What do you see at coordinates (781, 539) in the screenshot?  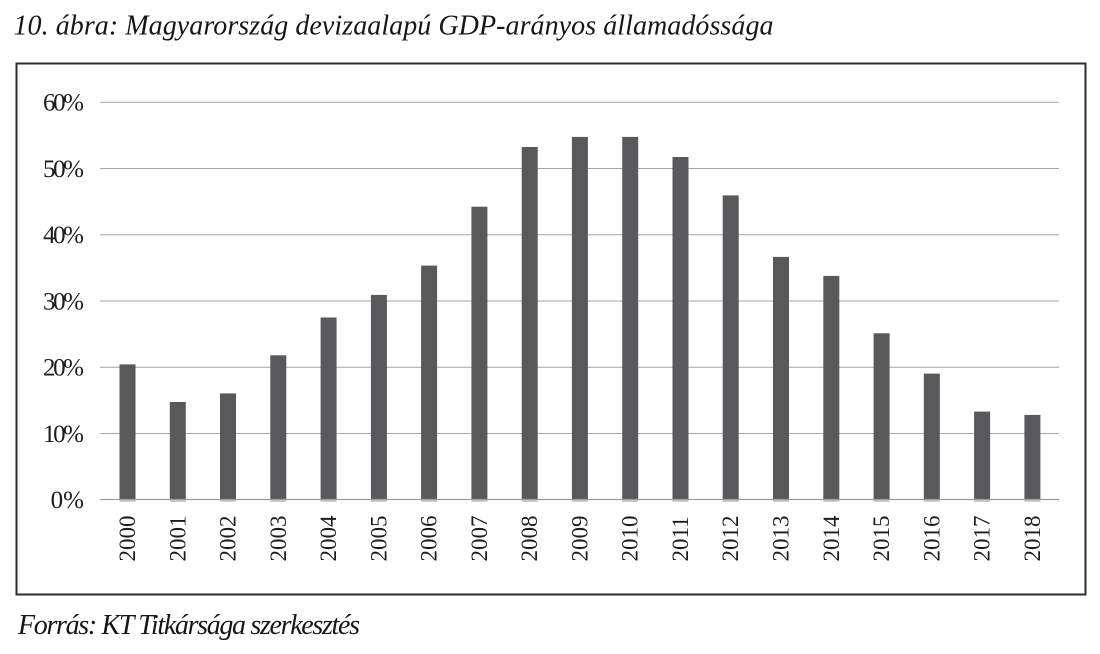 I see `svg-text: 2013` at bounding box center [781, 539].